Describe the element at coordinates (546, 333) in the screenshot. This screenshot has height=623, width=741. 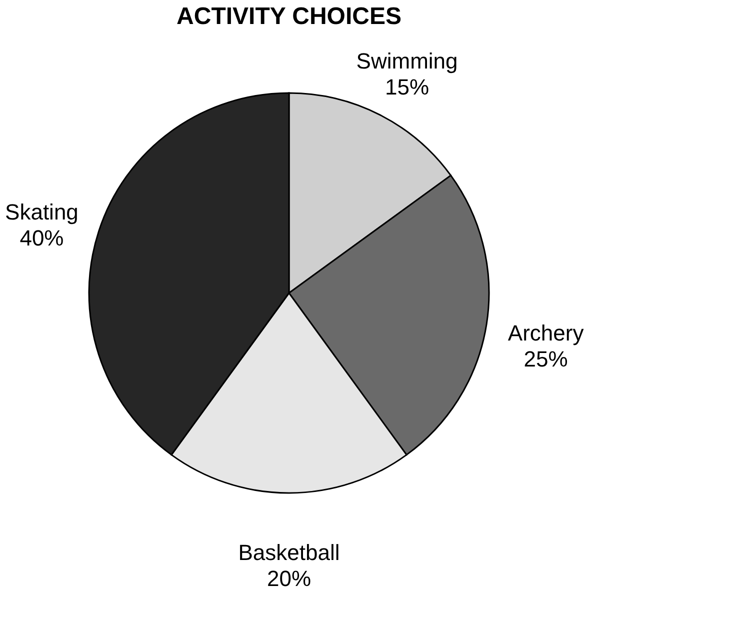
I see `slice-label: Archery` at that location.